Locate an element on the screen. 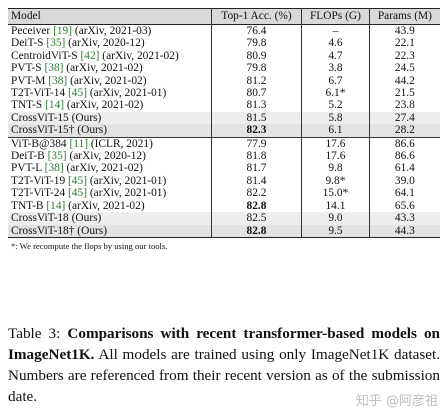 Image resolution: width=448 pixels, height=415 pixels. cell-params: 61.4 is located at coordinates (404, 168).